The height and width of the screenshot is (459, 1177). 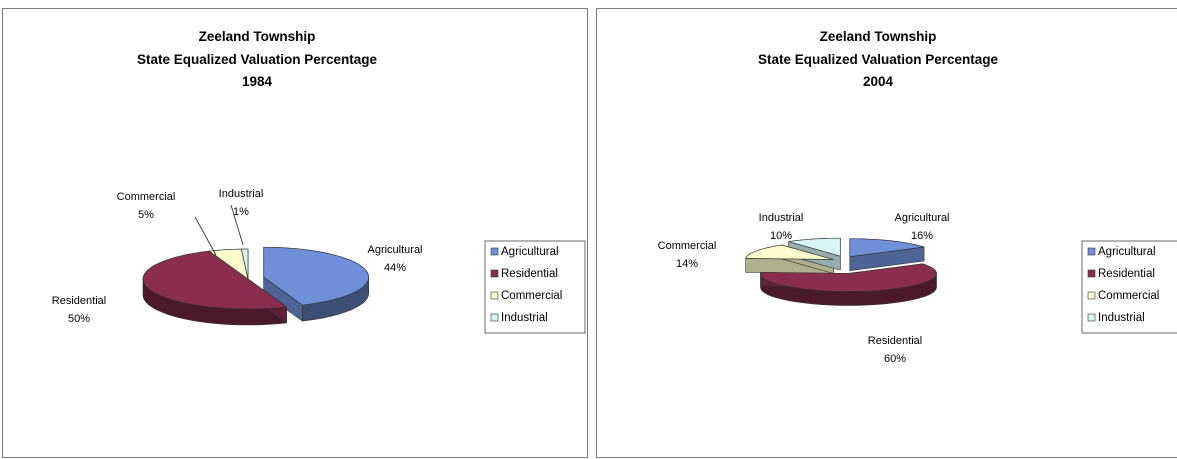 I want to click on pie-1984, so click(x=256, y=286).